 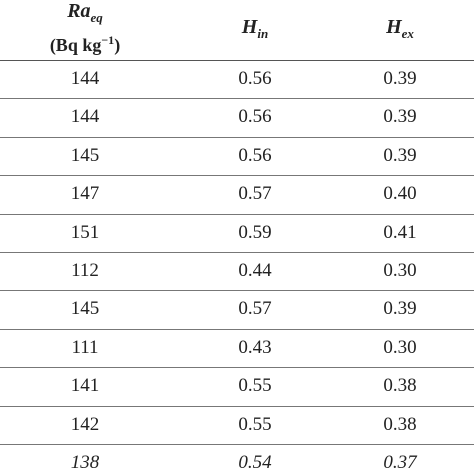 What do you see at coordinates (79, 11) in the screenshot?
I see `header-text: Ra` at bounding box center [79, 11].